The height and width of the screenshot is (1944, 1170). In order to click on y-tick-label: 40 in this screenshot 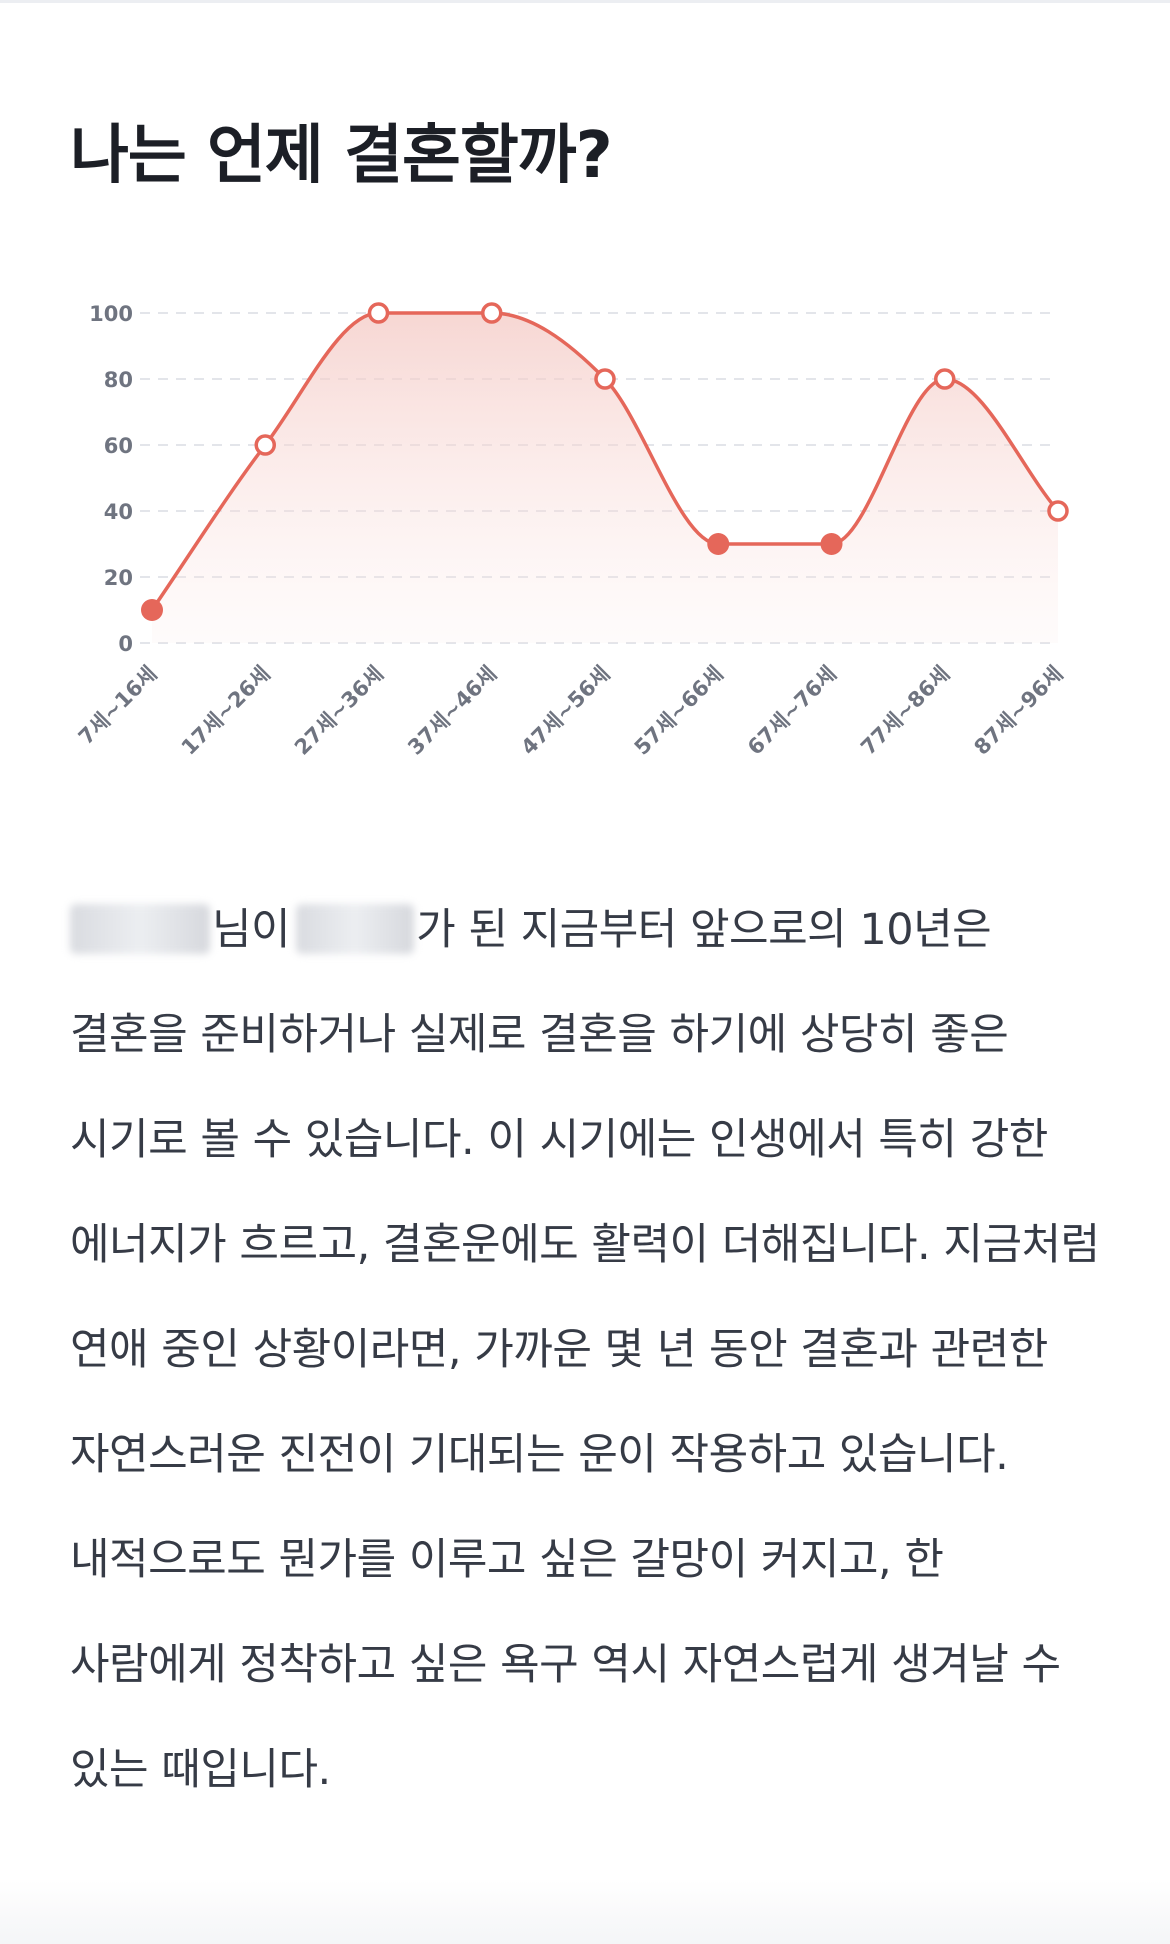, I will do `click(118, 512)`.